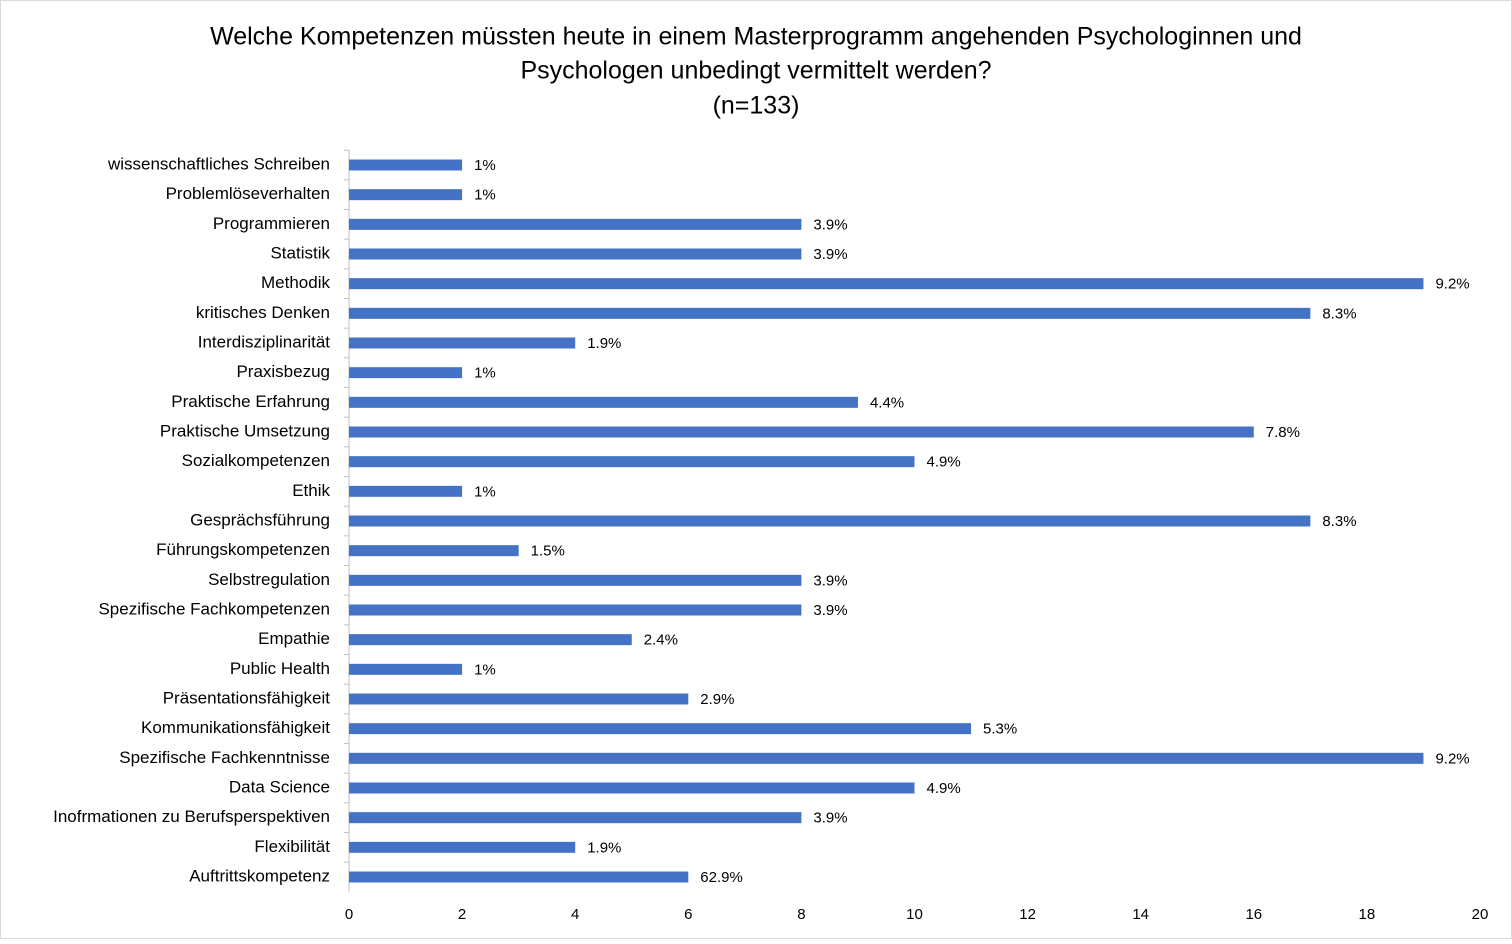 This screenshot has height=944, width=1512. Describe the element at coordinates (280, 668) in the screenshot. I see `y-tick-label: Public Health` at that location.